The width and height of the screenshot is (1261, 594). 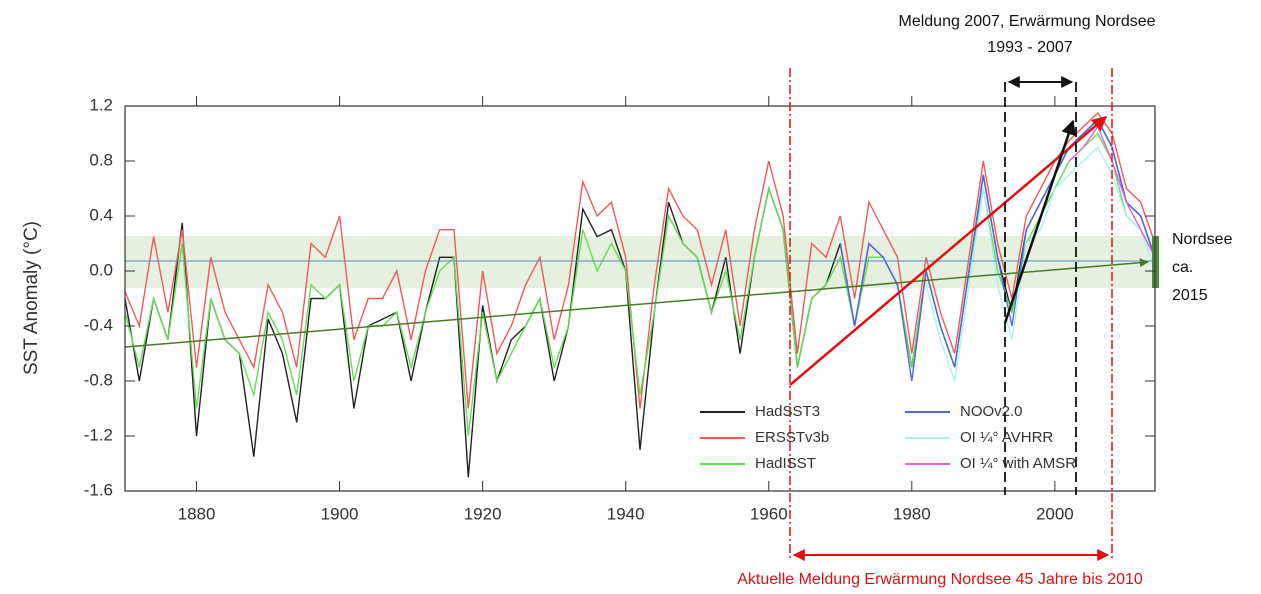 I want to click on x-tick-label: 1940, so click(x=626, y=513).